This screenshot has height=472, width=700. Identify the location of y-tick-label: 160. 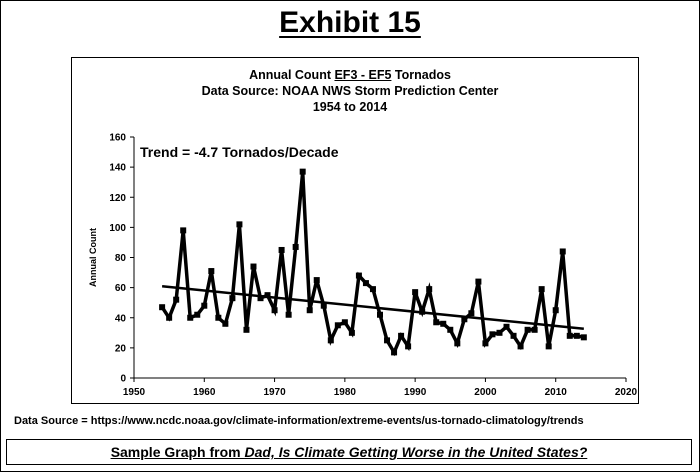
(117, 138).